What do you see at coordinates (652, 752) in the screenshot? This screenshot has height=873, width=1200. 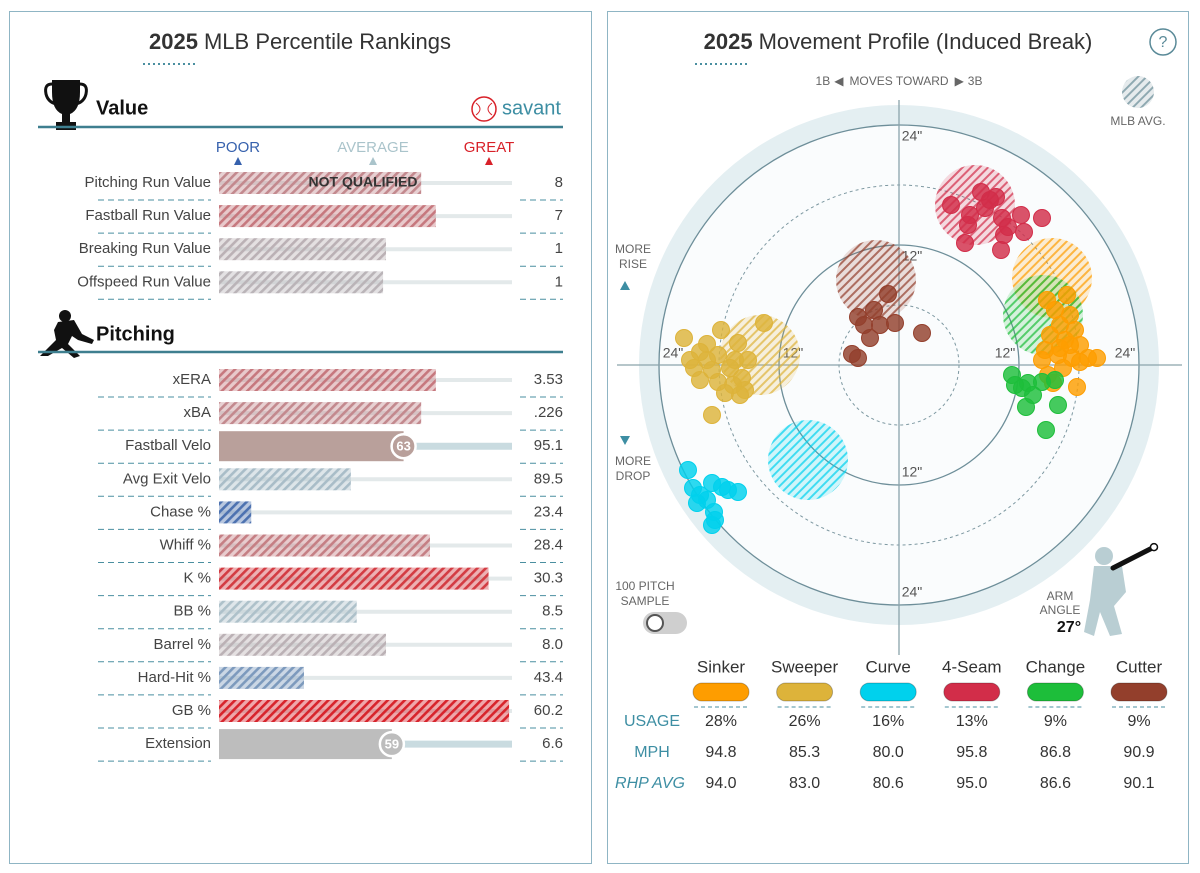 I see `row-label: MPH` at bounding box center [652, 752].